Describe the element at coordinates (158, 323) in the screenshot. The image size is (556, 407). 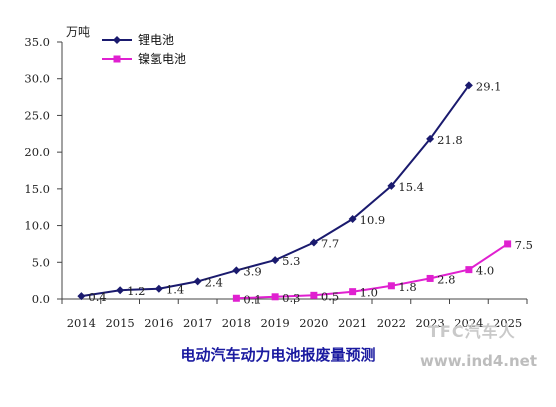
I see `x-tick-label: 2016` at that location.